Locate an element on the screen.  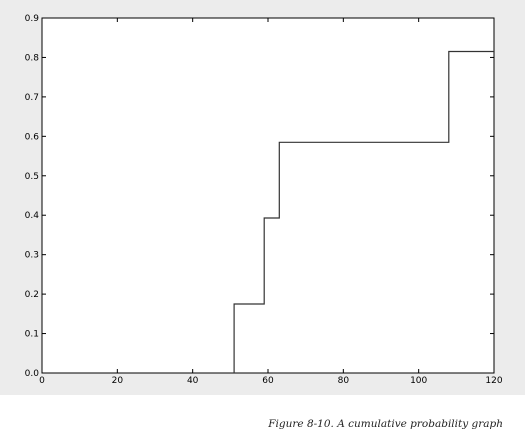
y-tick-label: 0.3 is located at coordinates (32, 256).